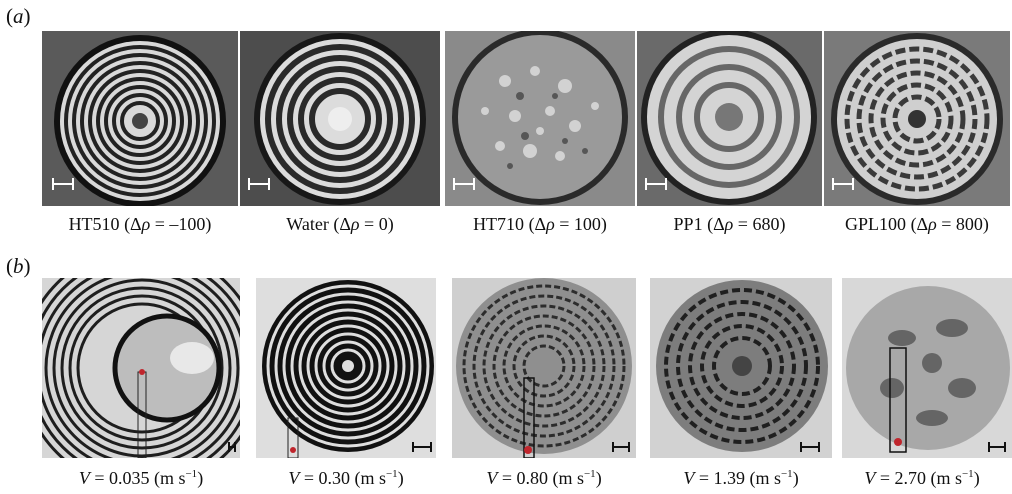 The image size is (1012, 494). I want to click on fringe-rings-water, so click(340, 118).